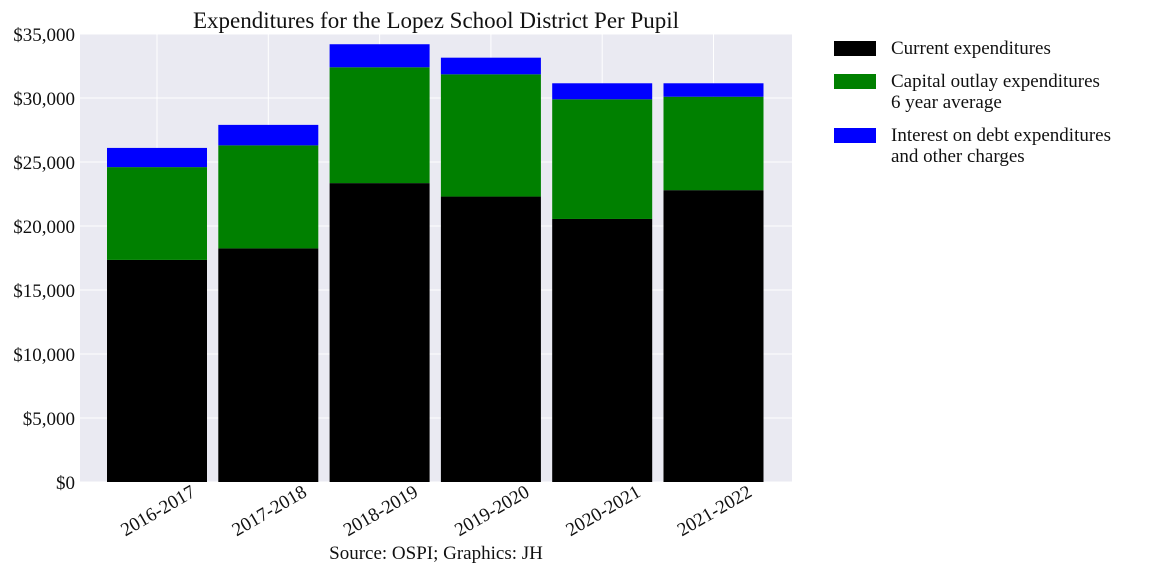 Image resolution: width=1152 pixels, height=576 pixels. What do you see at coordinates (44, 355) in the screenshot?
I see `y-tick-label: $10,000` at bounding box center [44, 355].